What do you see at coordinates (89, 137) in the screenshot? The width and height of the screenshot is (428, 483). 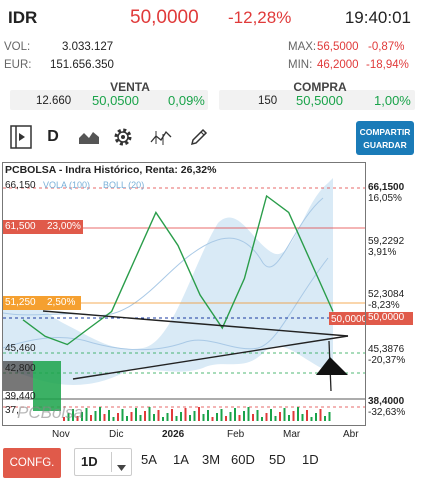 I see `area-chart-icon` at bounding box center [89, 137].